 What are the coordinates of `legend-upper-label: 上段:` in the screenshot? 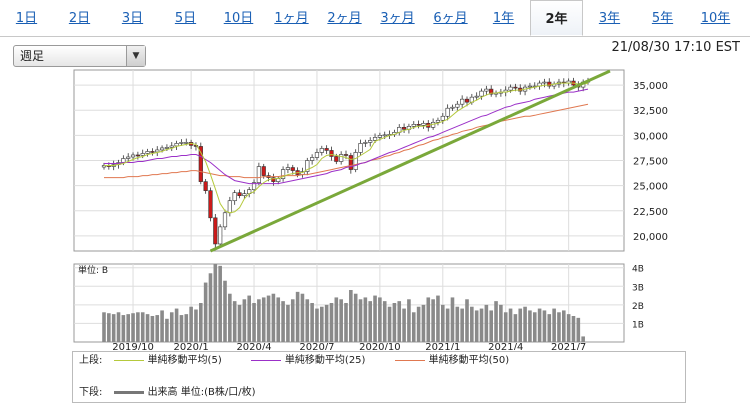 It's located at (91, 360).